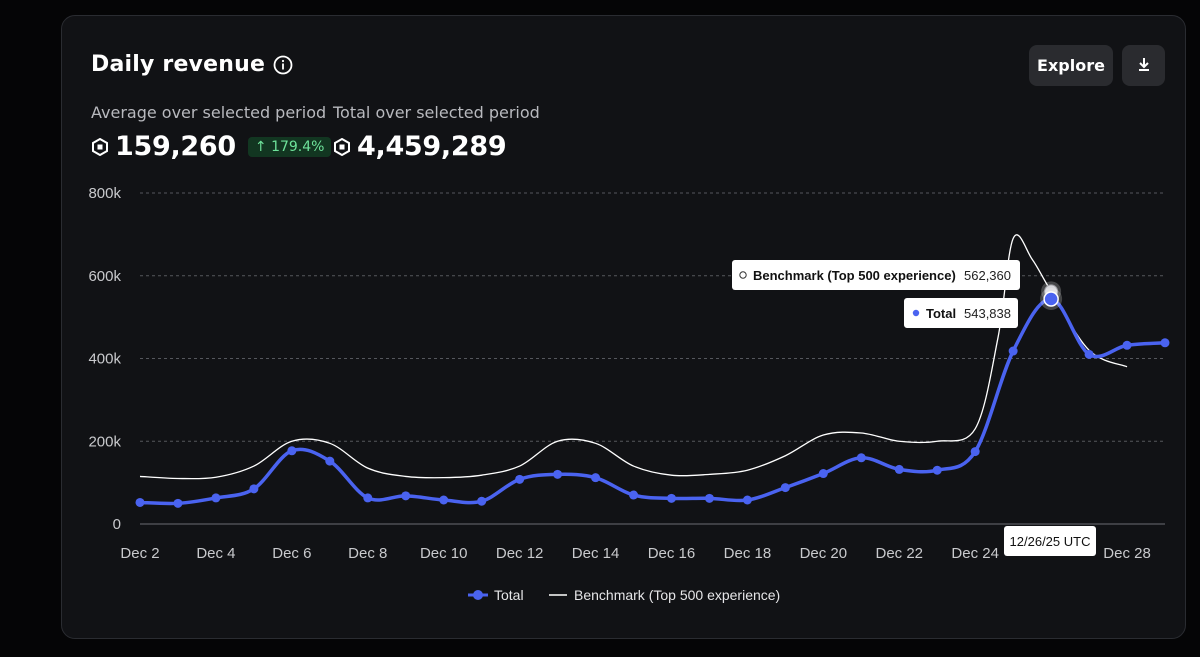  I want to click on download-button, so click(1143, 65).